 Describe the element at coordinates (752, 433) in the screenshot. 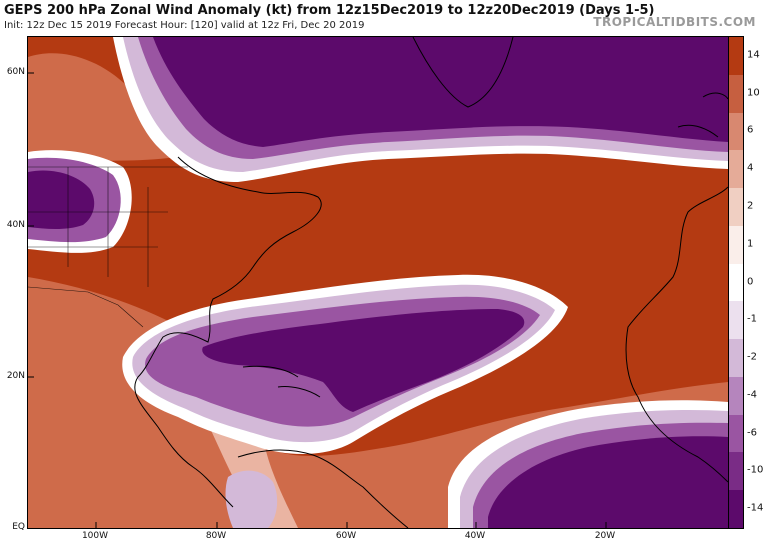

I see `colorbar-label: -6` at that location.